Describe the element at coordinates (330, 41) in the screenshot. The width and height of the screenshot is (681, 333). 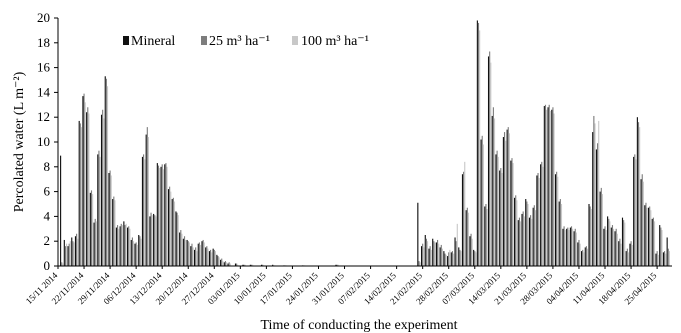
I see `legend-item-100: 100 m³ ha⁻¹` at that location.